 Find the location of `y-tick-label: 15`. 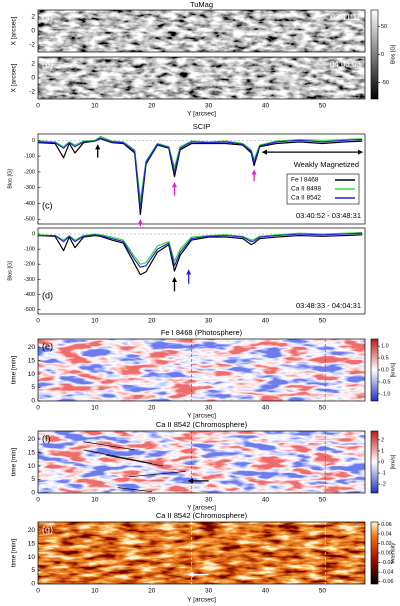

y-tick-label: 15 is located at coordinates (32, 543).